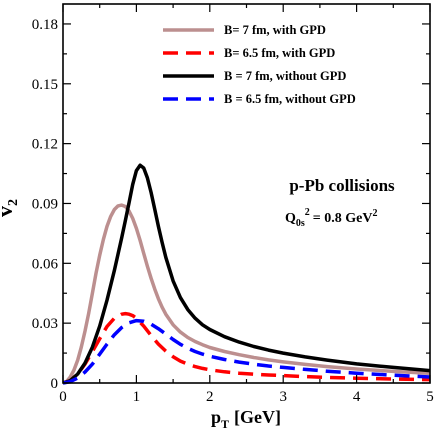 The image size is (436, 436). What do you see at coordinates (45, 324) in the screenshot?
I see `y-tick-label: 0.03` at bounding box center [45, 324].